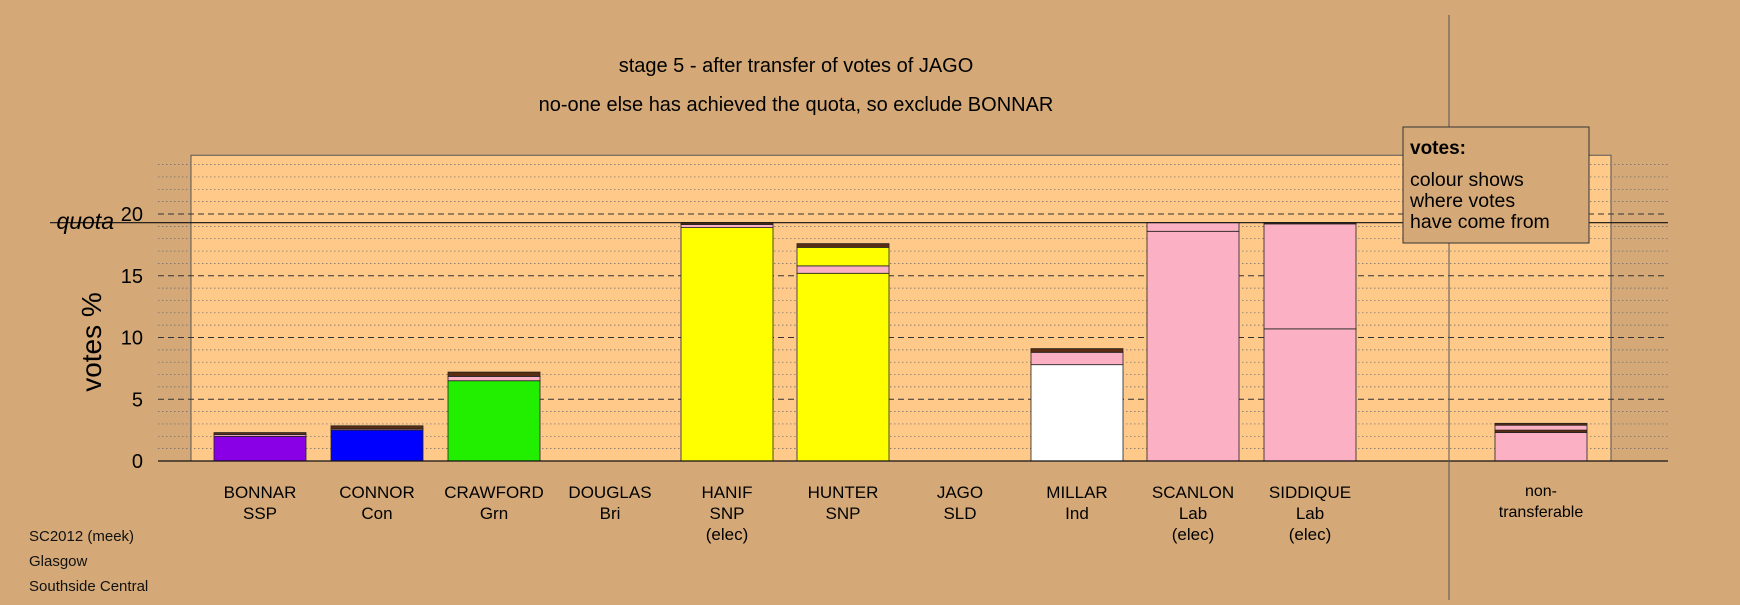  I want to click on x-tick-label: CRAWFORD, so click(493, 492).